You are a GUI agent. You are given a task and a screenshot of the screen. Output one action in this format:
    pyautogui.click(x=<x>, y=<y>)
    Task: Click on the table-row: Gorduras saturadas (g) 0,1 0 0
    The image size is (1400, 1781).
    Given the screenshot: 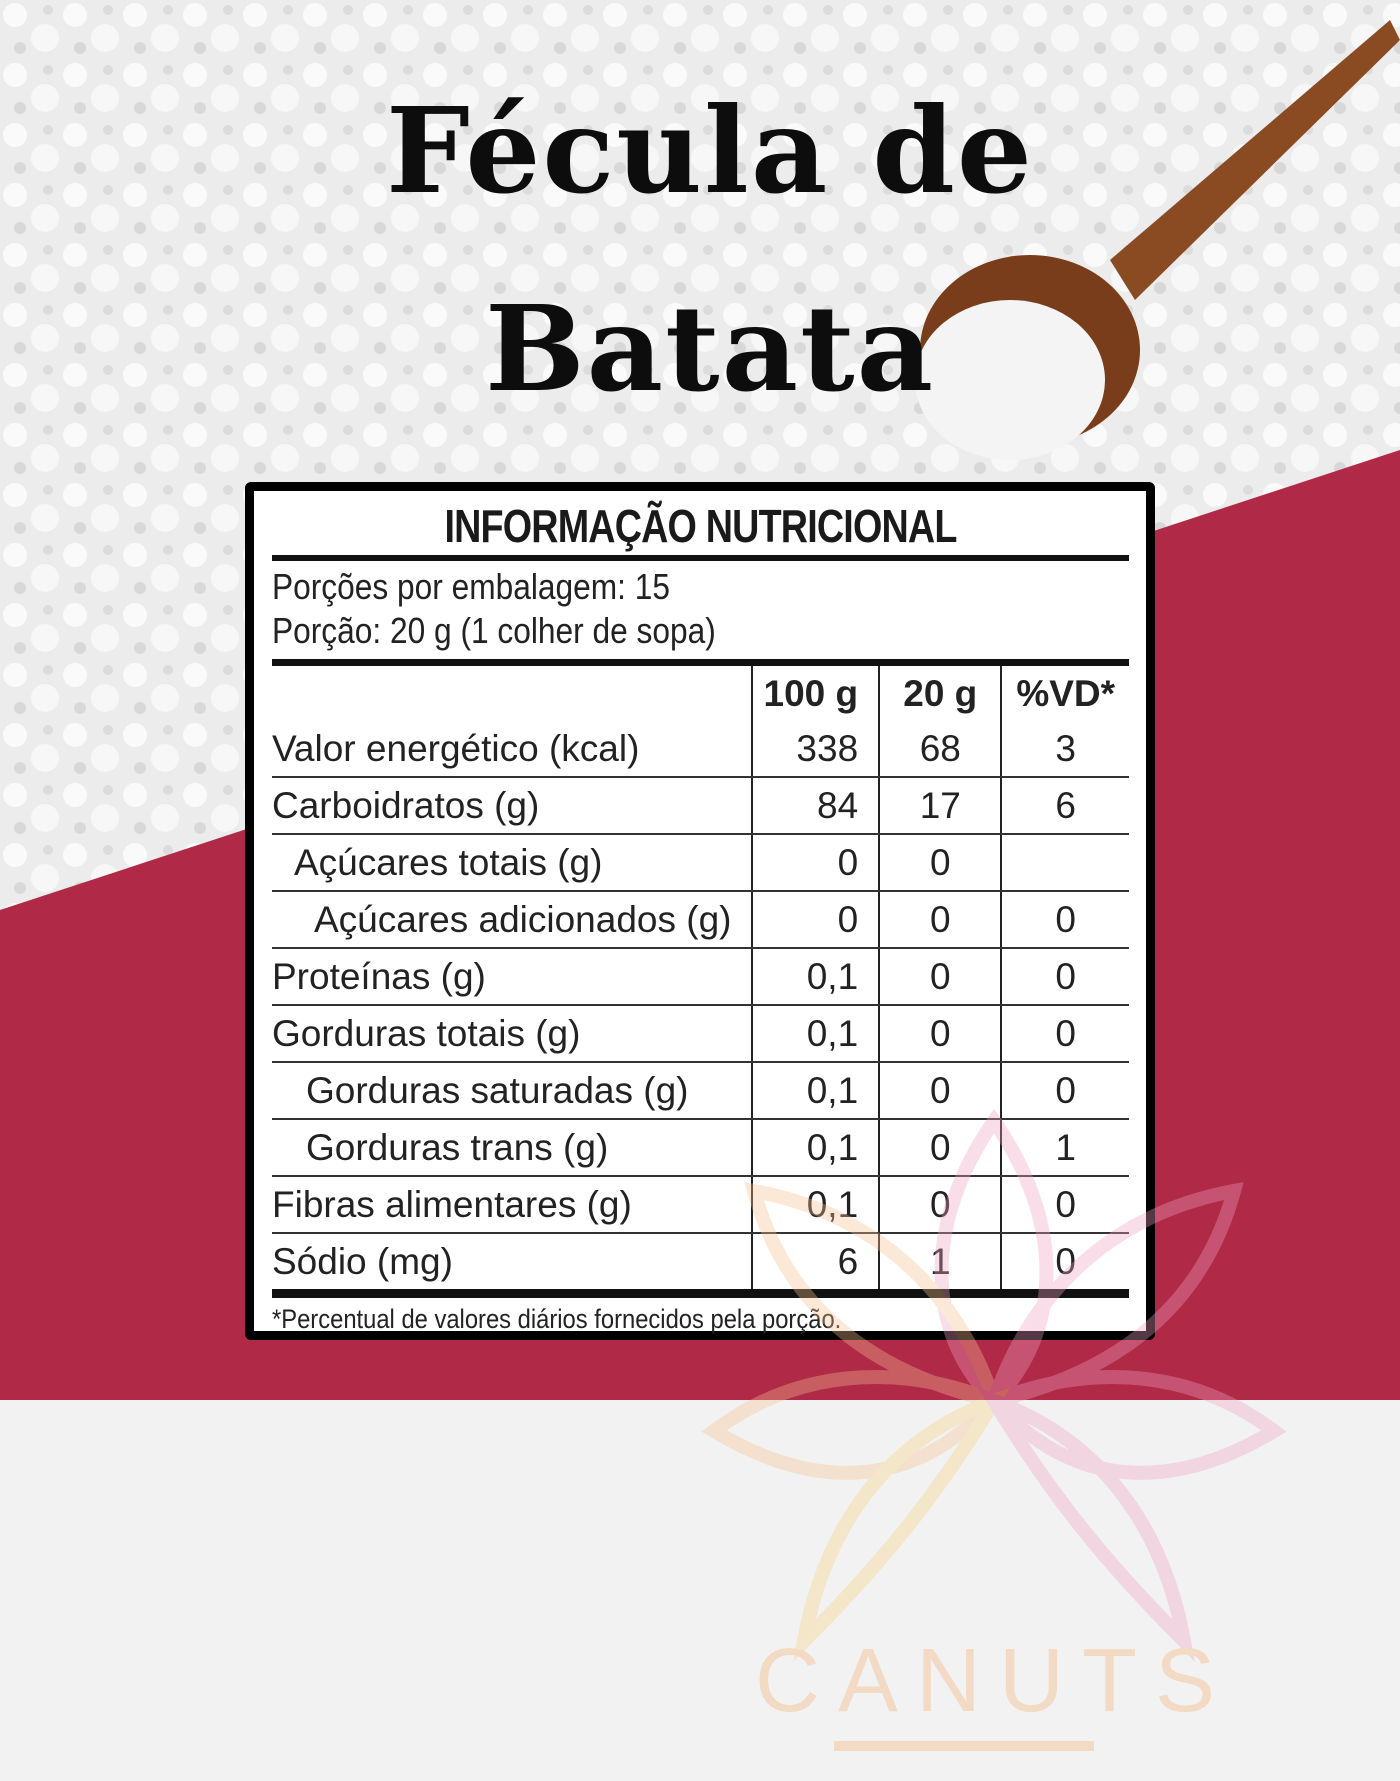 What is the action you would take?
    pyautogui.click(x=700, y=1091)
    